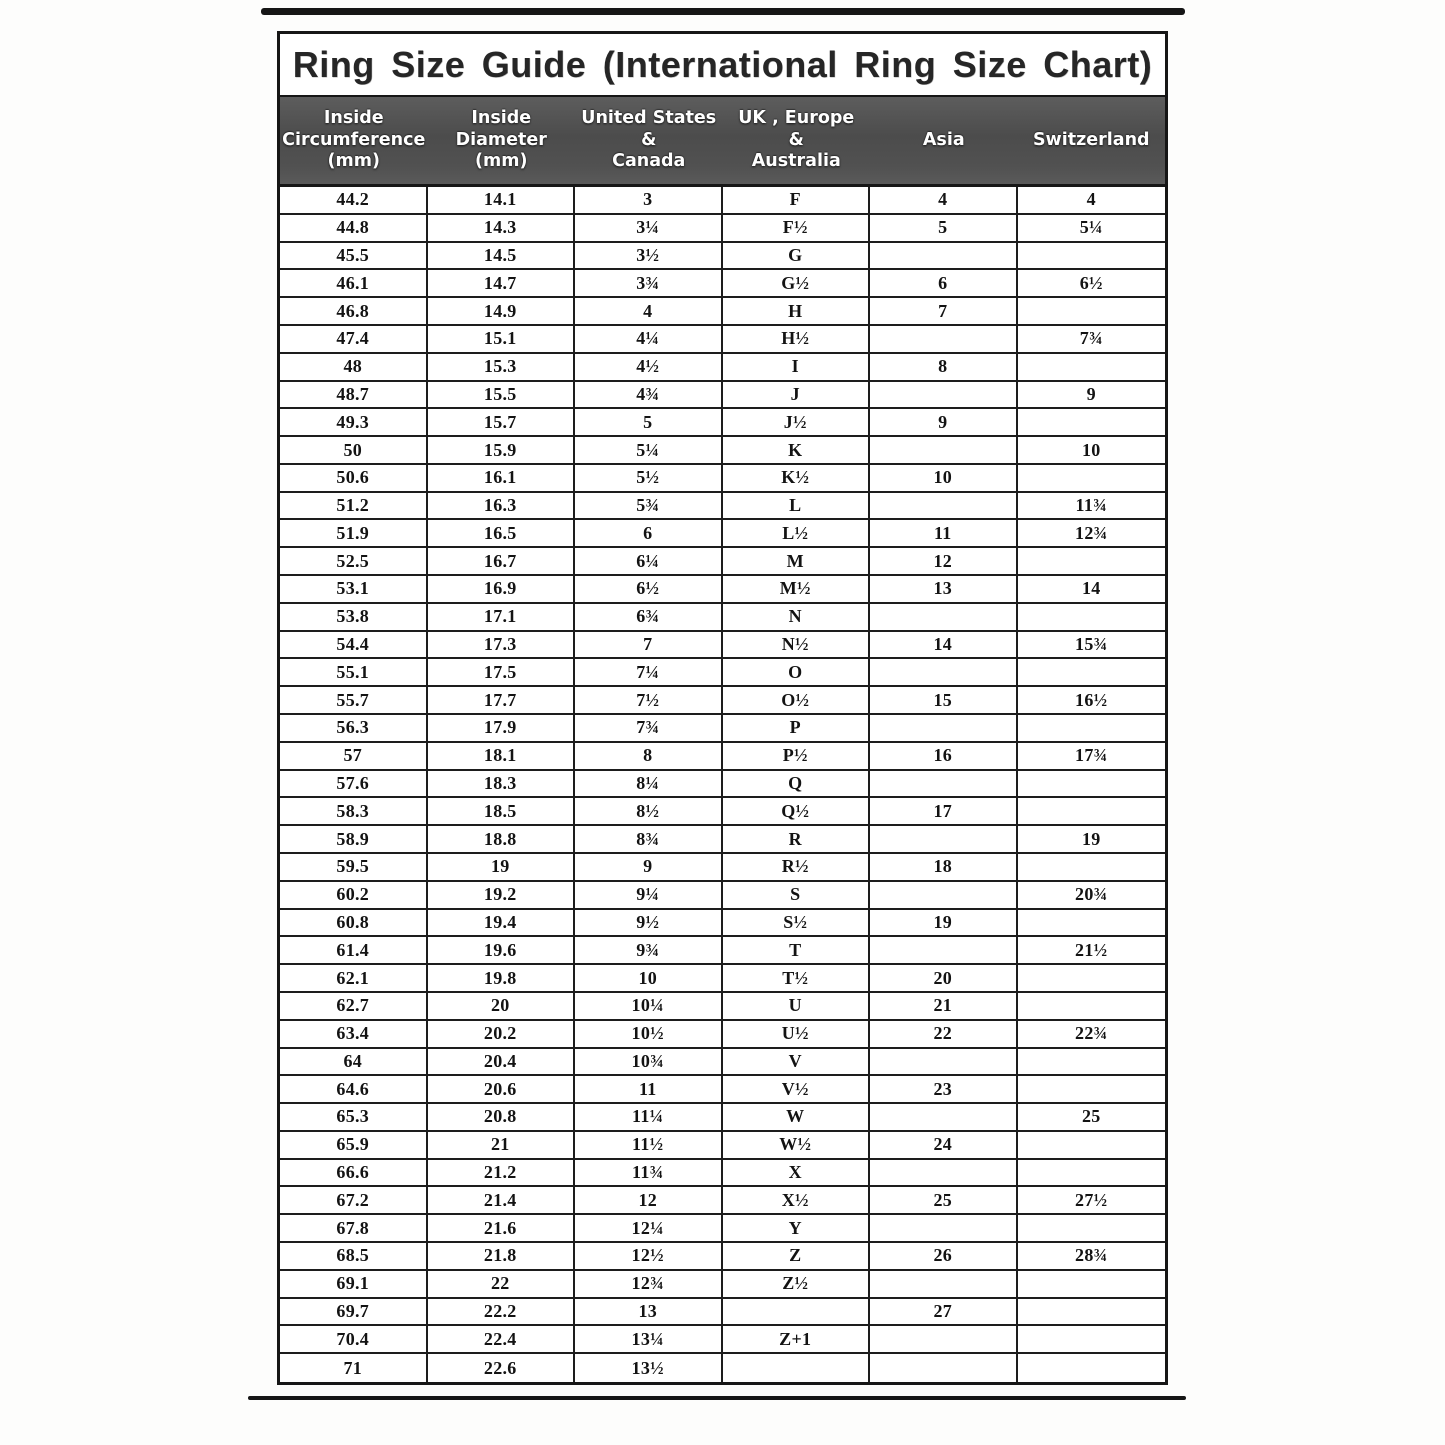 This screenshot has height=1445, width=1445. What do you see at coordinates (944, 1090) in the screenshot?
I see `table-cell-asia: 23` at bounding box center [944, 1090].